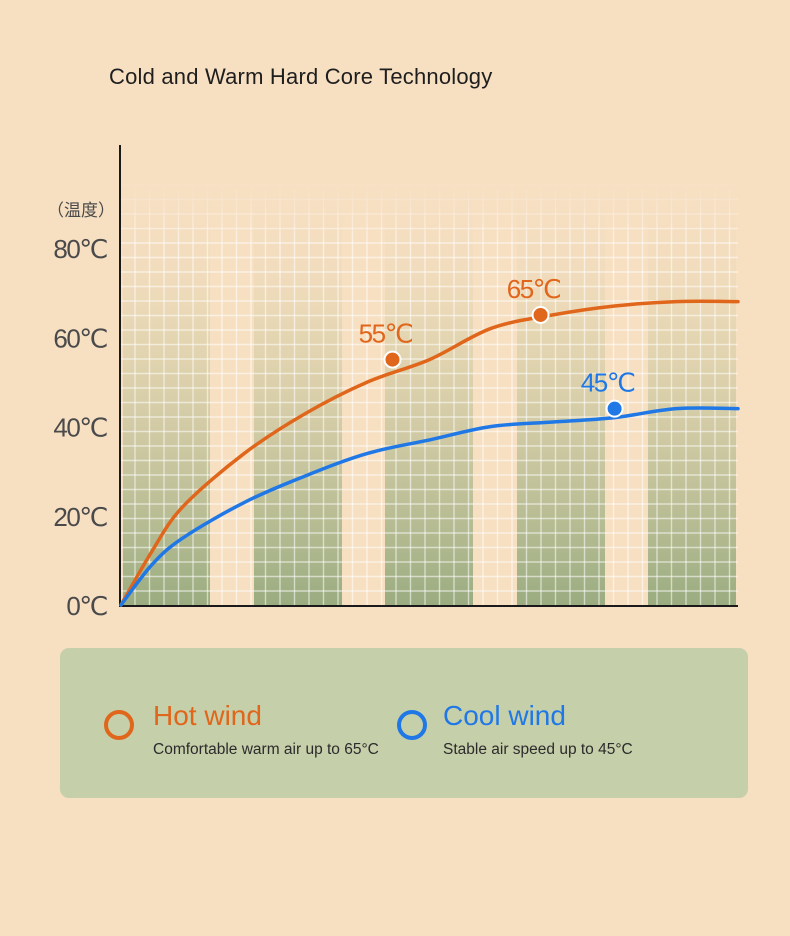  Describe the element at coordinates (504, 715) in the screenshot. I see `legend-cool-wind-name: Cool wind` at that location.